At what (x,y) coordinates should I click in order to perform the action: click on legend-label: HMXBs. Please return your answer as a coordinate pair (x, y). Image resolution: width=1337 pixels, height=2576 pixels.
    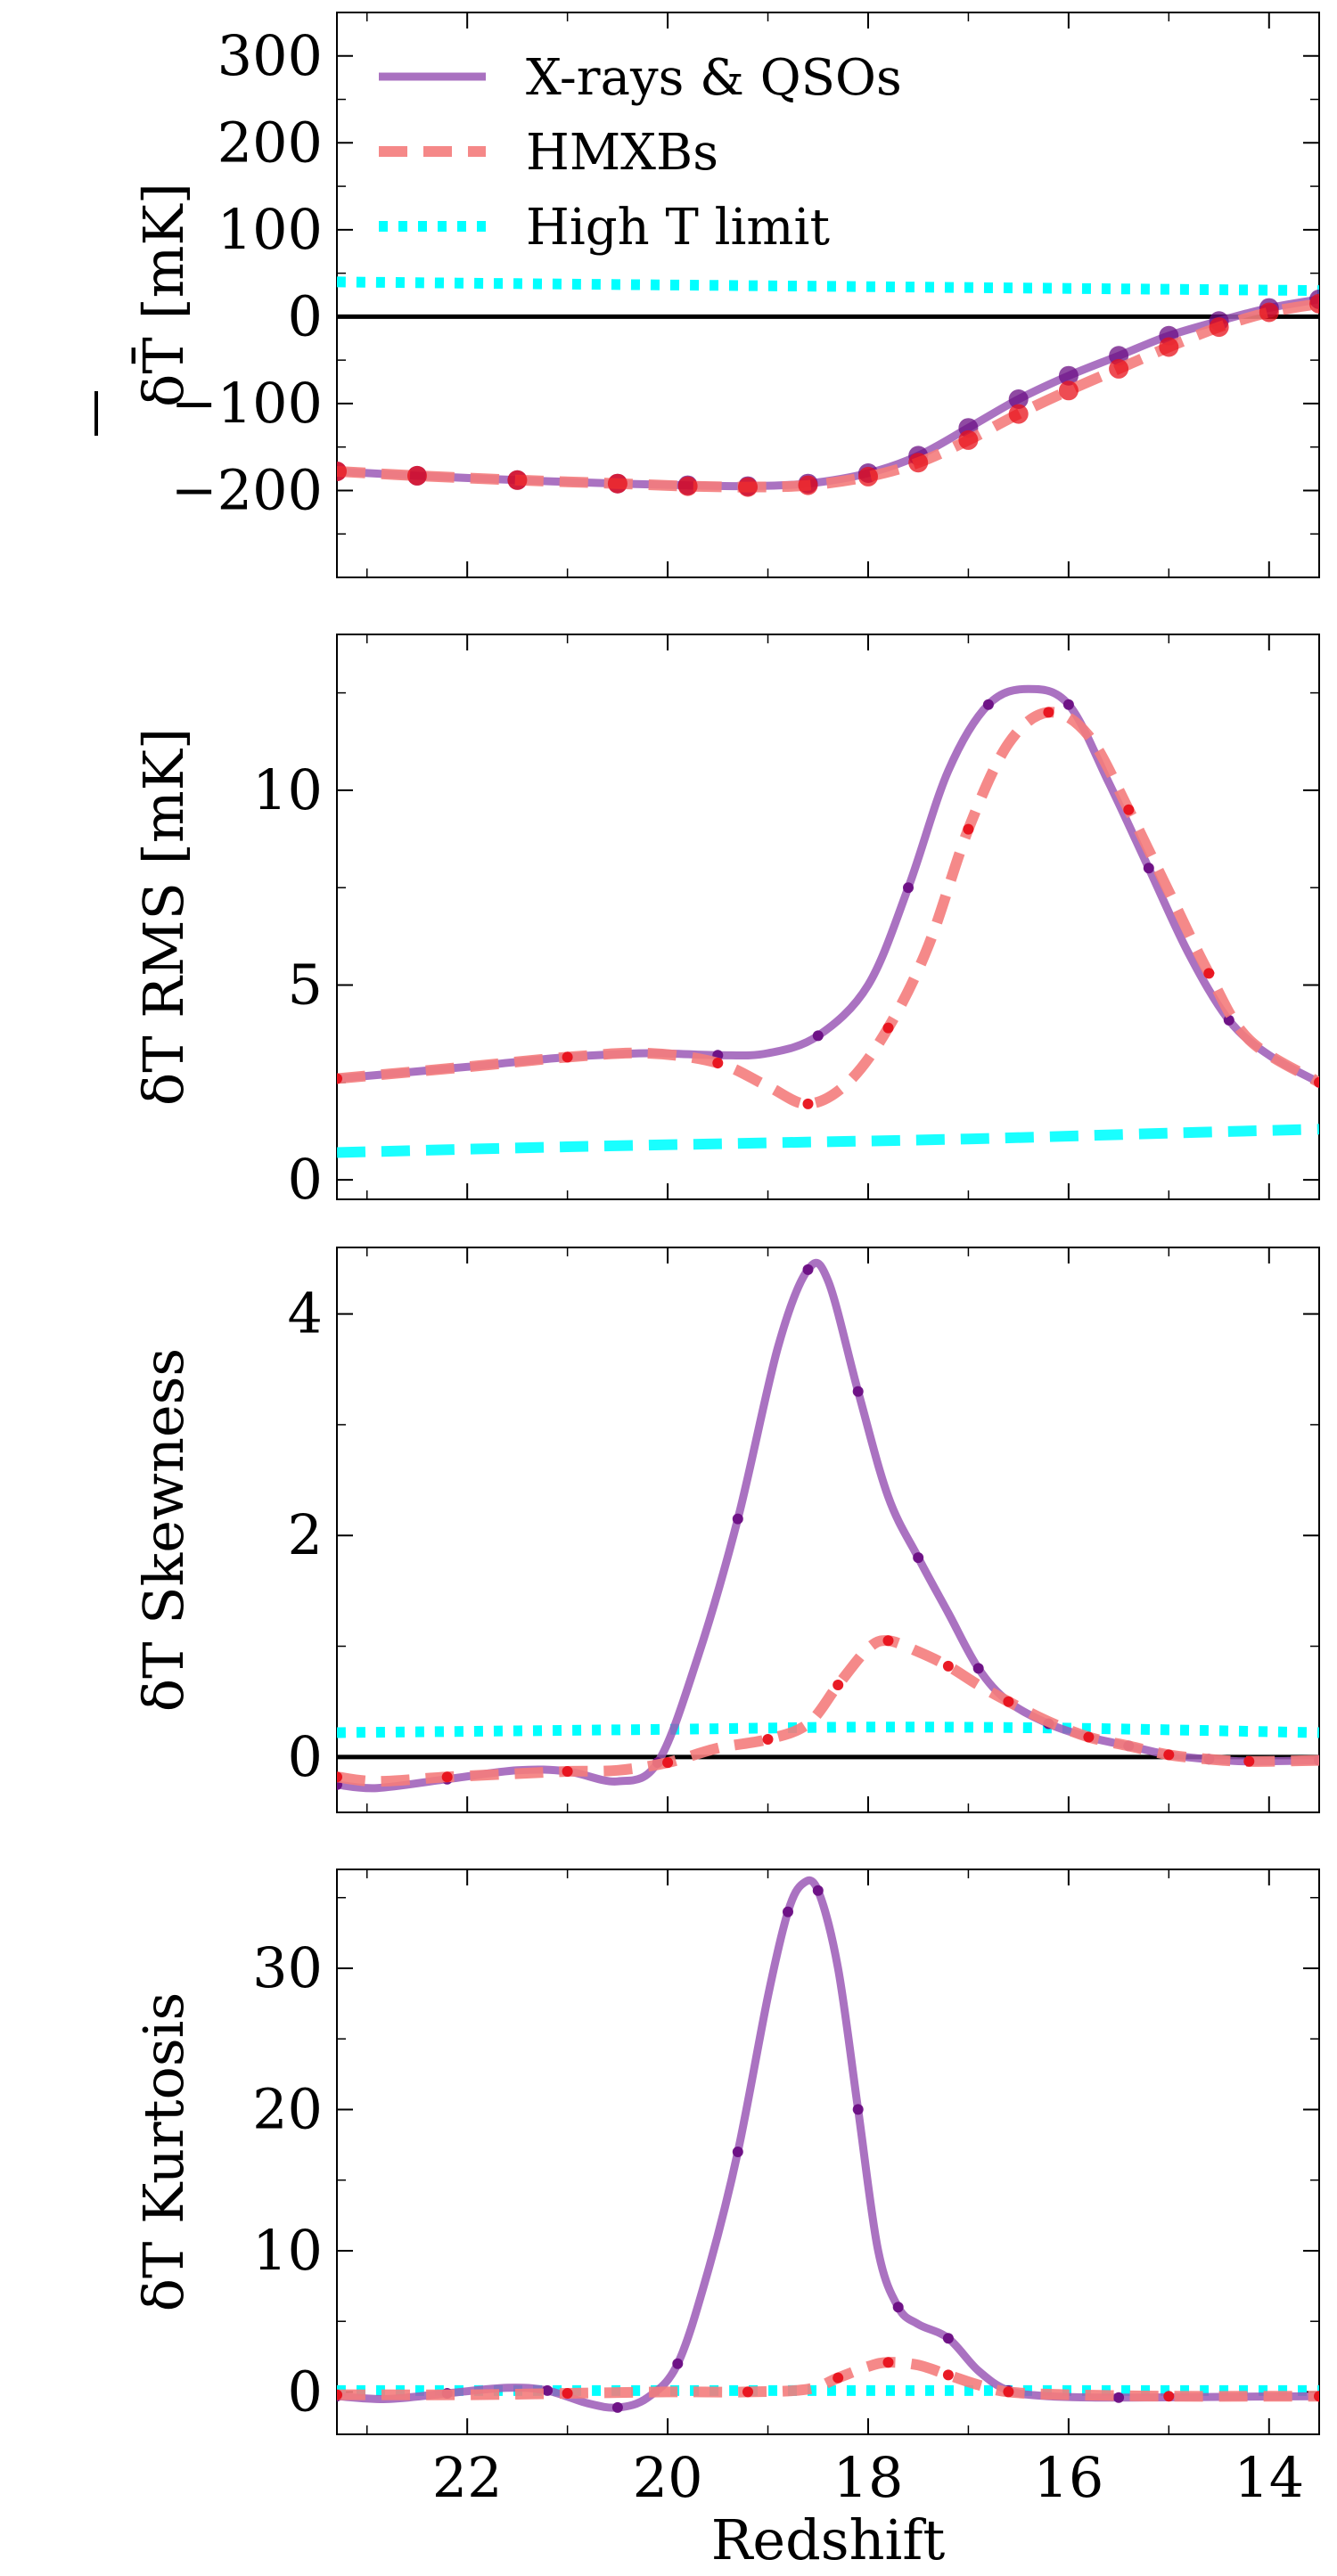
    Looking at the image, I should click on (622, 153).